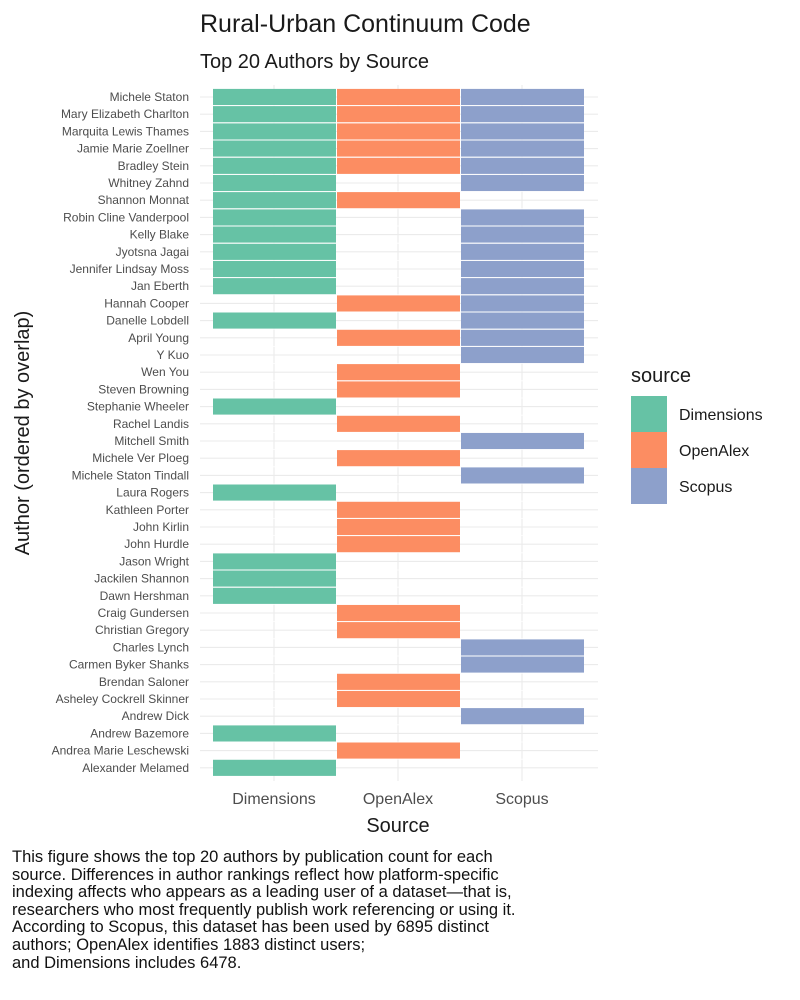 This screenshot has width=800, height=1000. Describe the element at coordinates (173, 355) in the screenshot. I see `y-tick-label: Y Kuo` at that location.